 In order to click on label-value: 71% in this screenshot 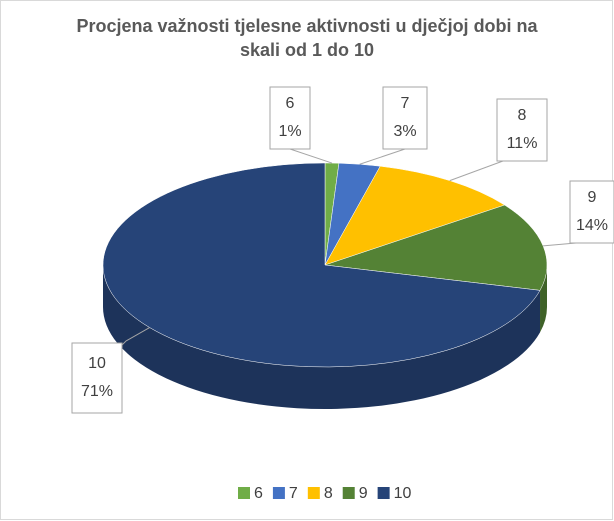, I will do `click(97, 391)`.